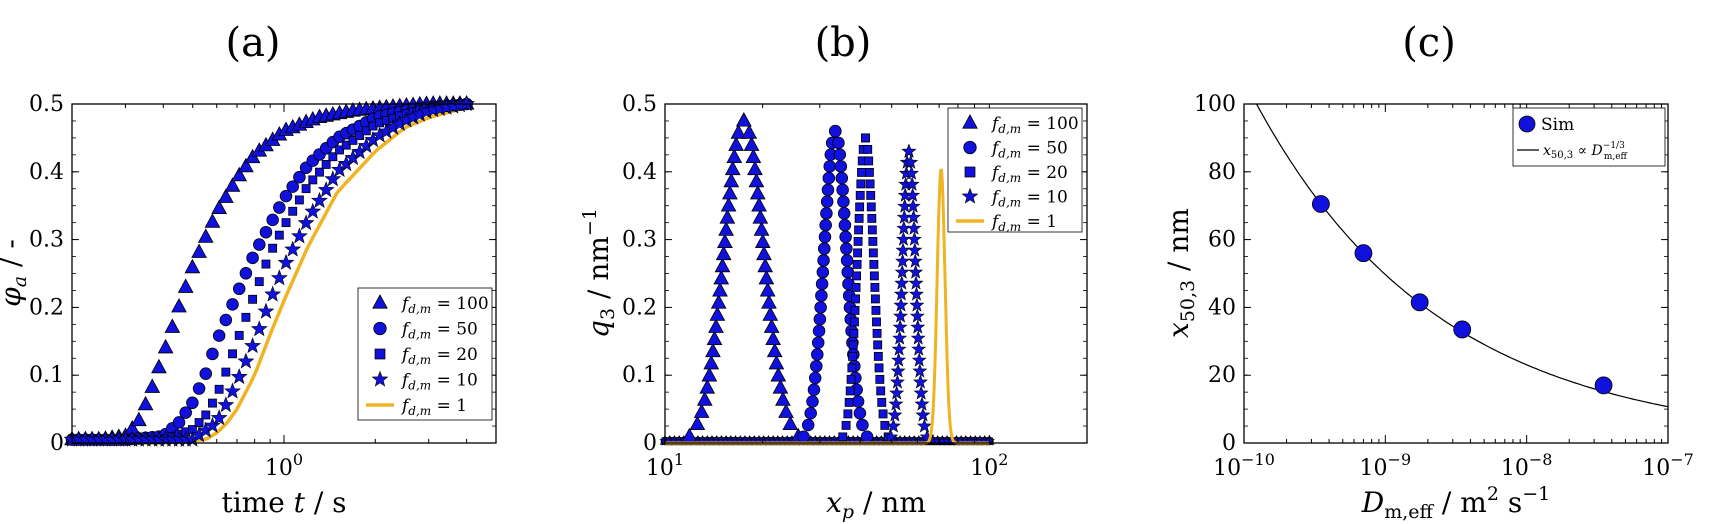 This screenshot has width=1714, height=524. What do you see at coordinates (439, 382) in the screenshot?
I see `legend-label: fd,m = 10` at bounding box center [439, 382].